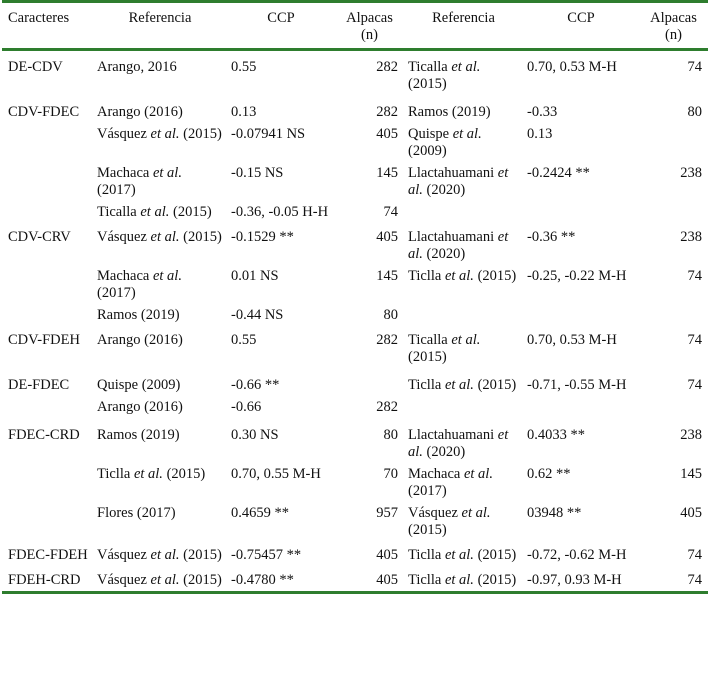 The image size is (710, 692). I want to click on reference-cell: Llactahuamani et al. (2020), so click(463, 242).